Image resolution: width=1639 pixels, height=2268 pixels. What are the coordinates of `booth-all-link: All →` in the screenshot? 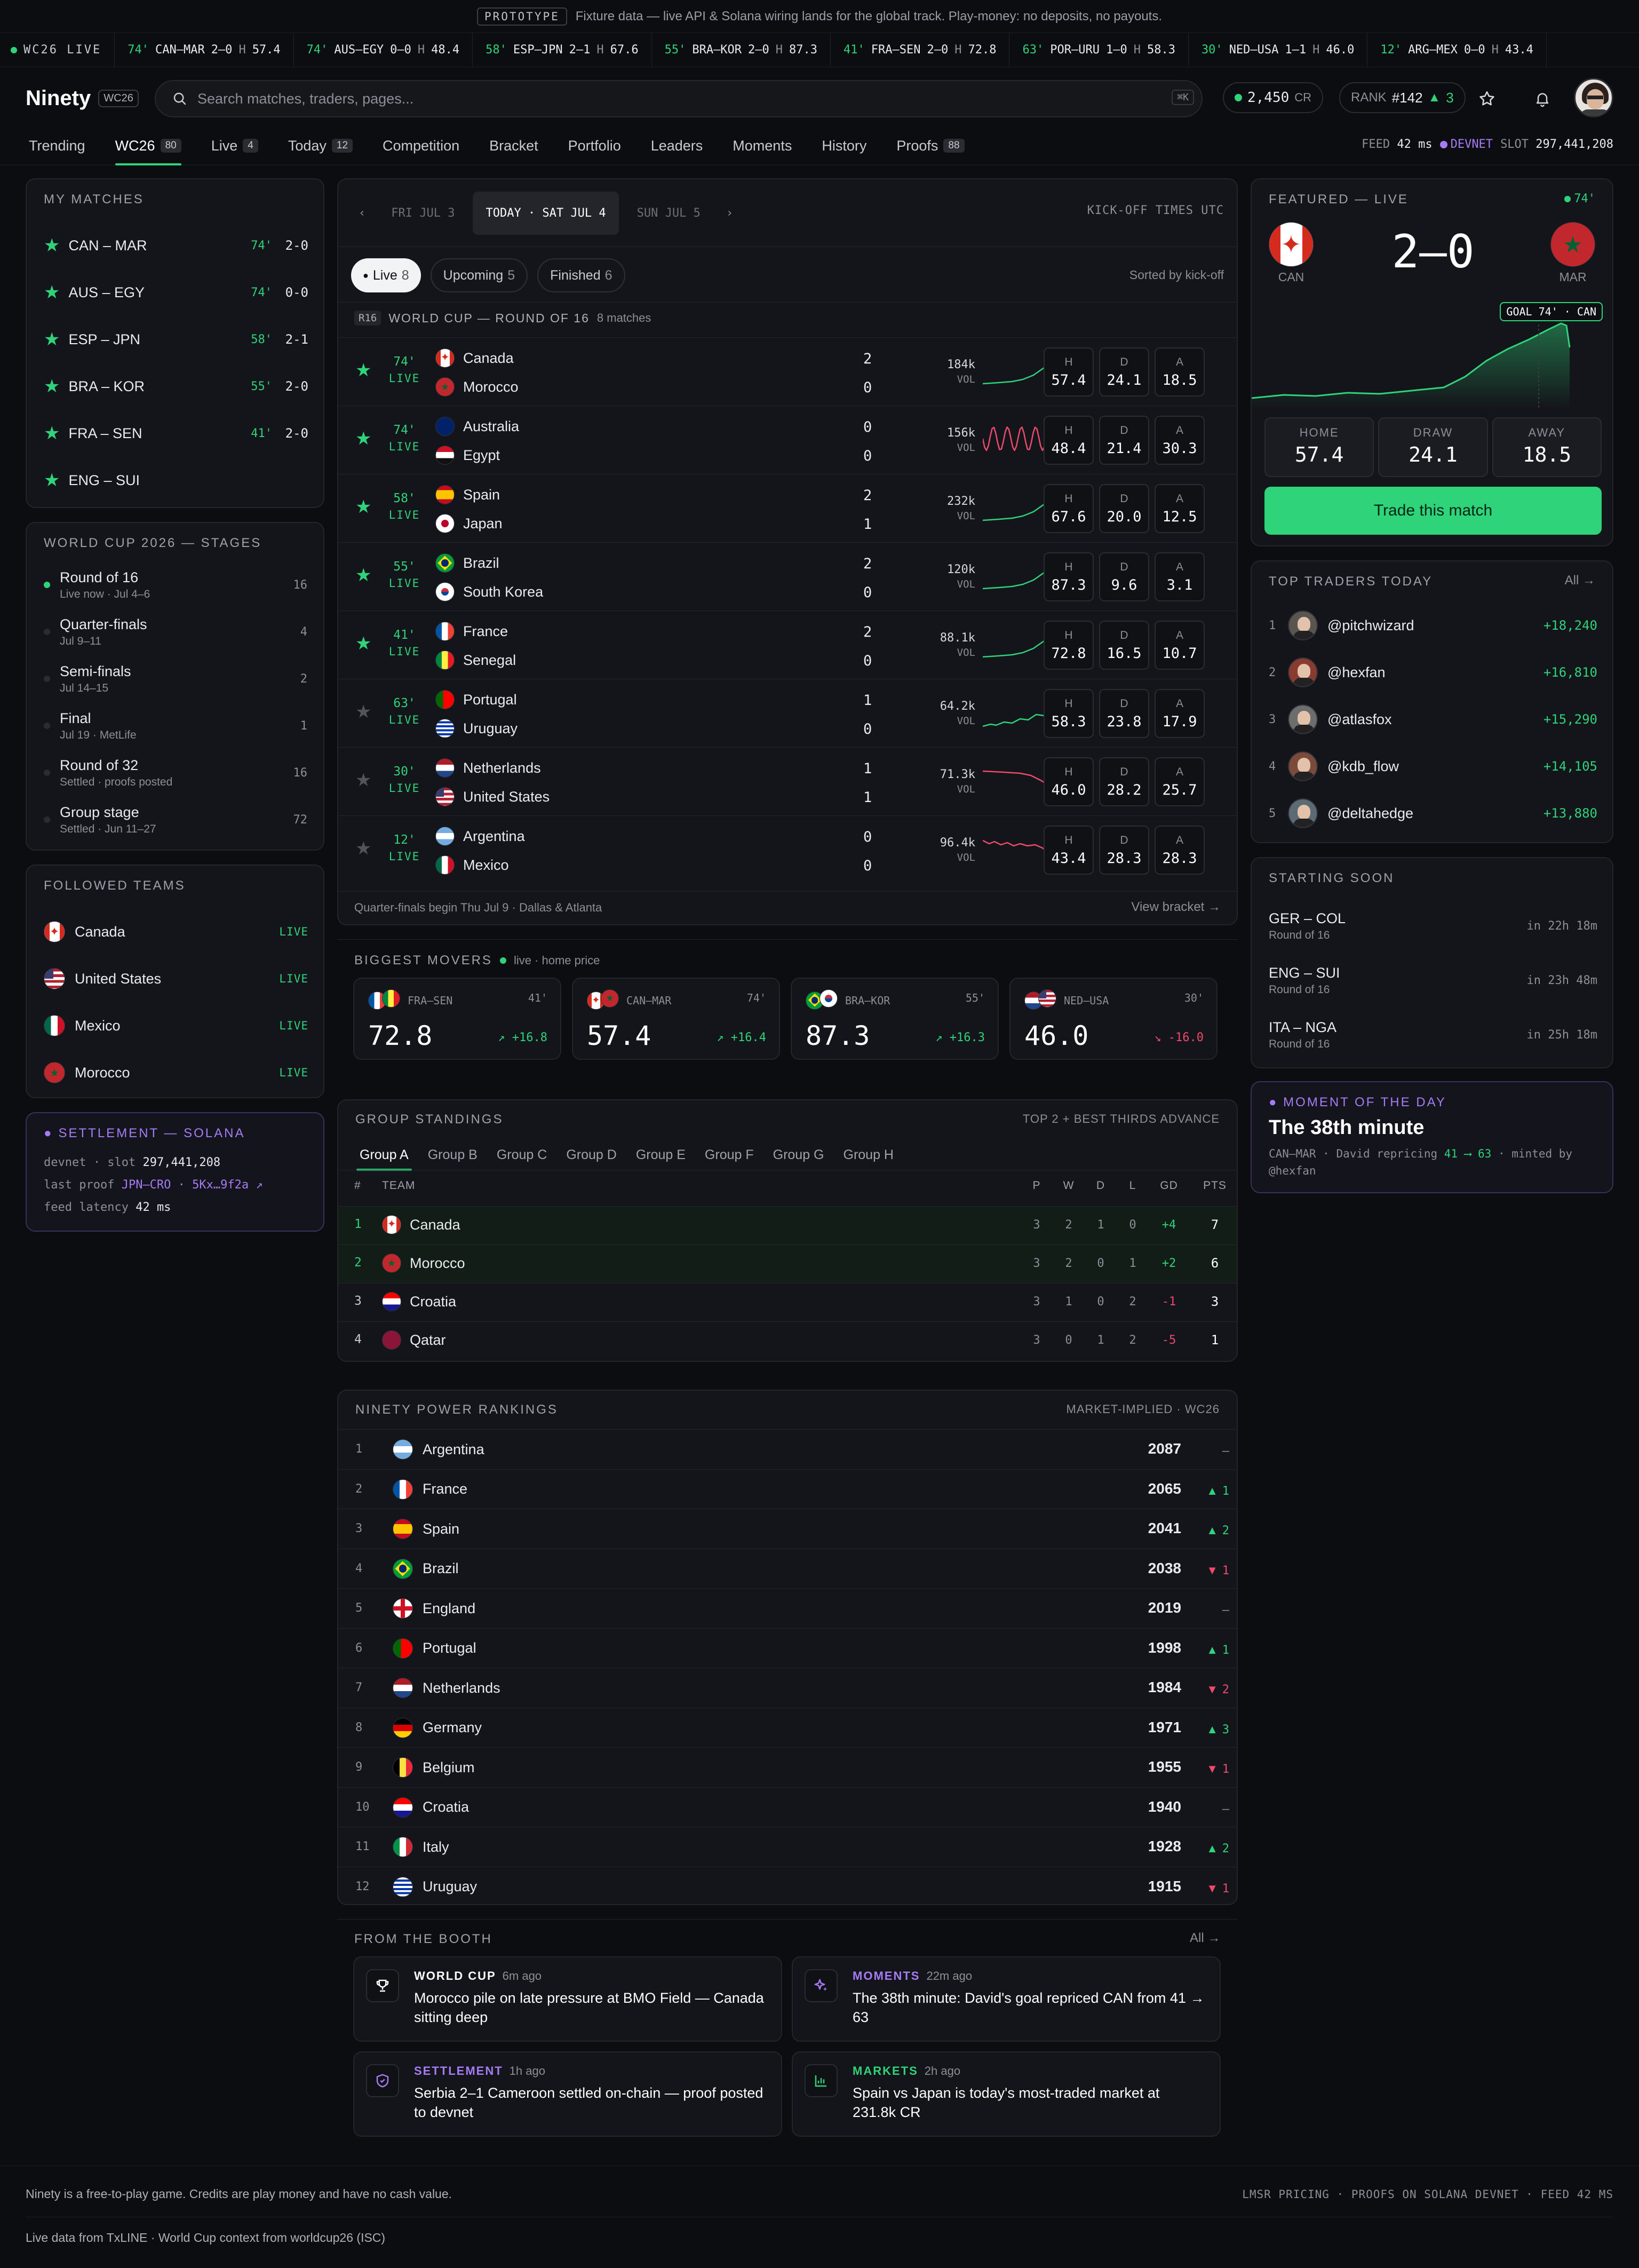 It's located at (1206, 1938).